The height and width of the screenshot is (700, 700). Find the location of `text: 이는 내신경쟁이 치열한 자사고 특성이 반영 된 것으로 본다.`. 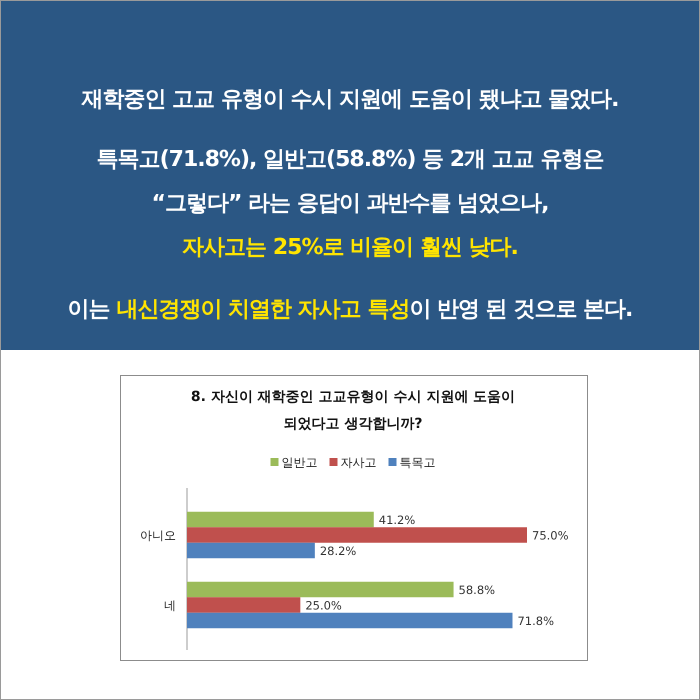

text: 이는 내신경쟁이 치열한 자사고 특성이 반영 된 것으로 본다. is located at coordinates (350, 310).